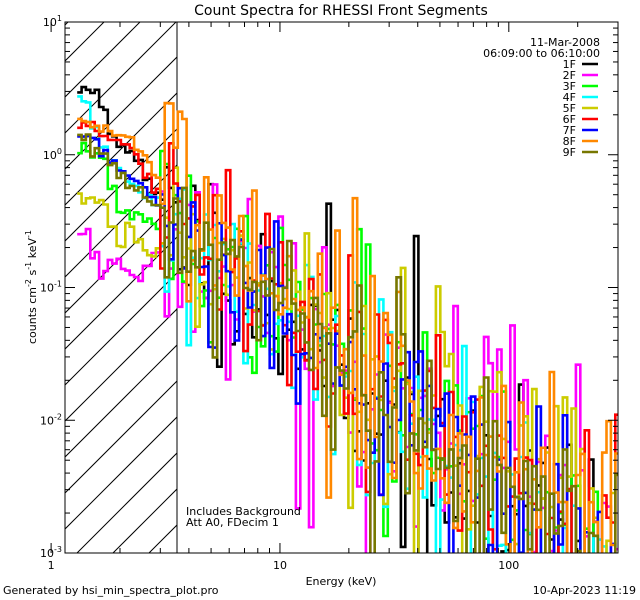 The width and height of the screenshot is (640, 600). What do you see at coordinates (51, 287) in the screenshot?
I see `y-tick-label: 10⁻¹` at bounding box center [51, 287].